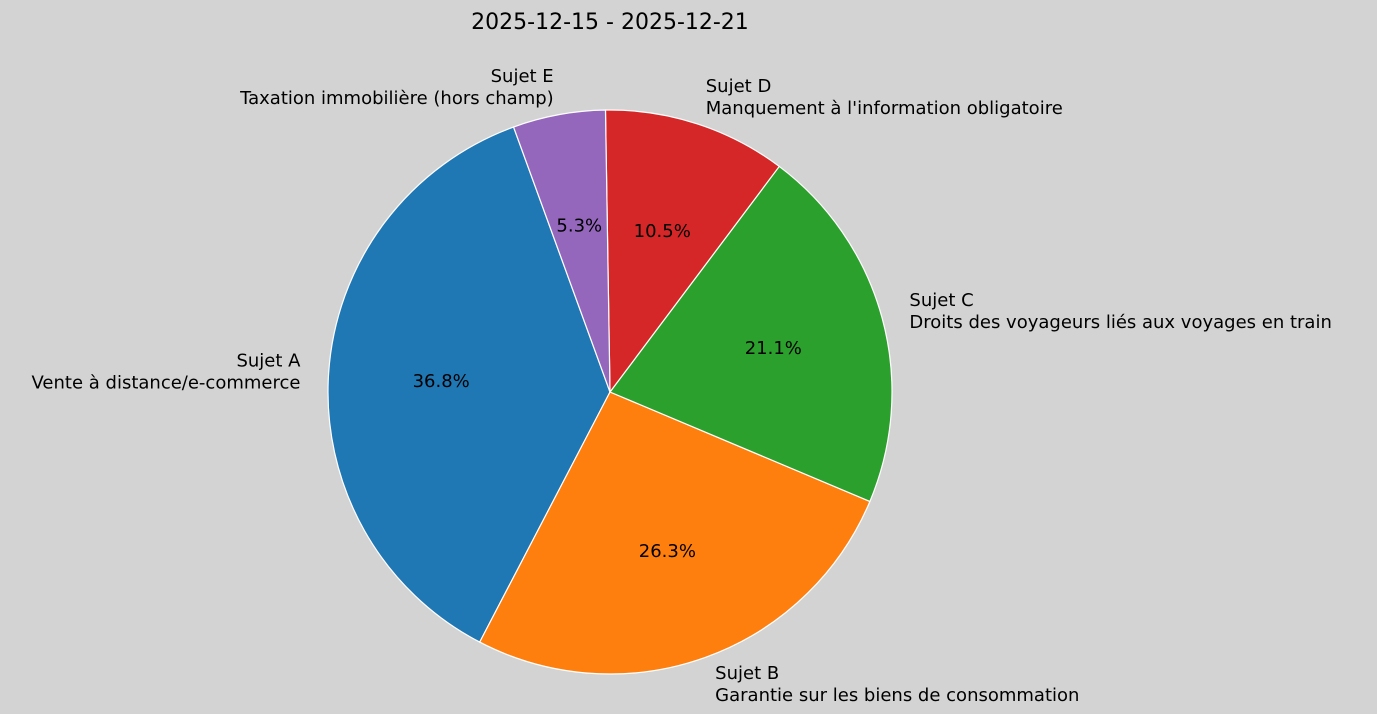 This screenshot has height=714, width=1377. I want to click on slice-description: Manquement à l'information obligatoire, so click(884, 108).